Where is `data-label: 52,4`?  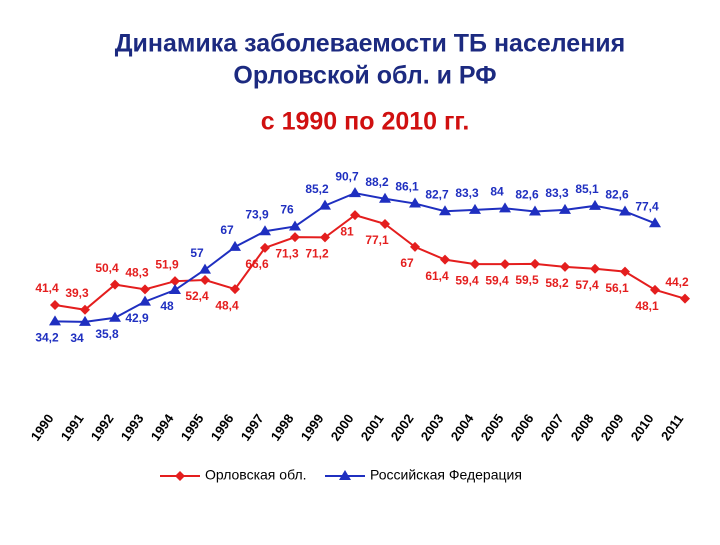 data-label: 52,4 is located at coordinates (197, 296).